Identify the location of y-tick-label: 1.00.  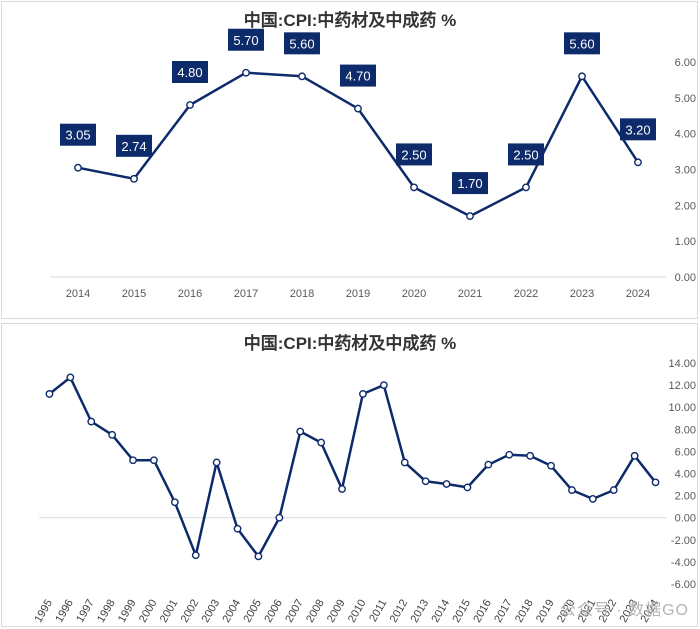
(685, 242).